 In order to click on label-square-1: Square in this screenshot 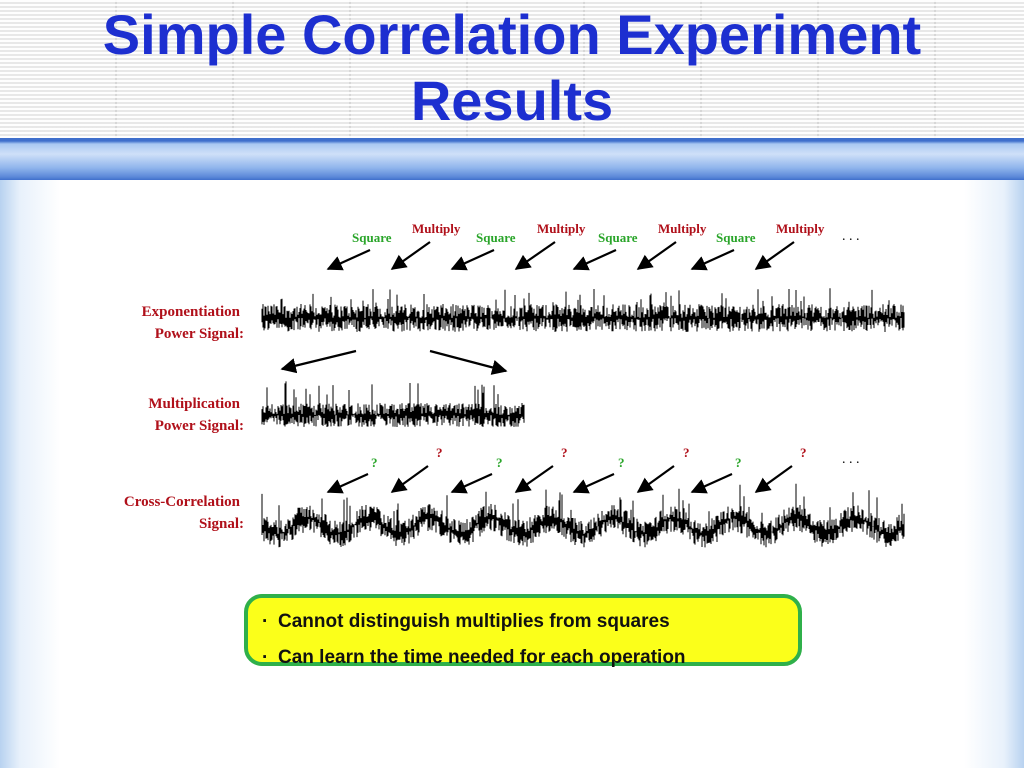, I will do `click(372, 237)`.